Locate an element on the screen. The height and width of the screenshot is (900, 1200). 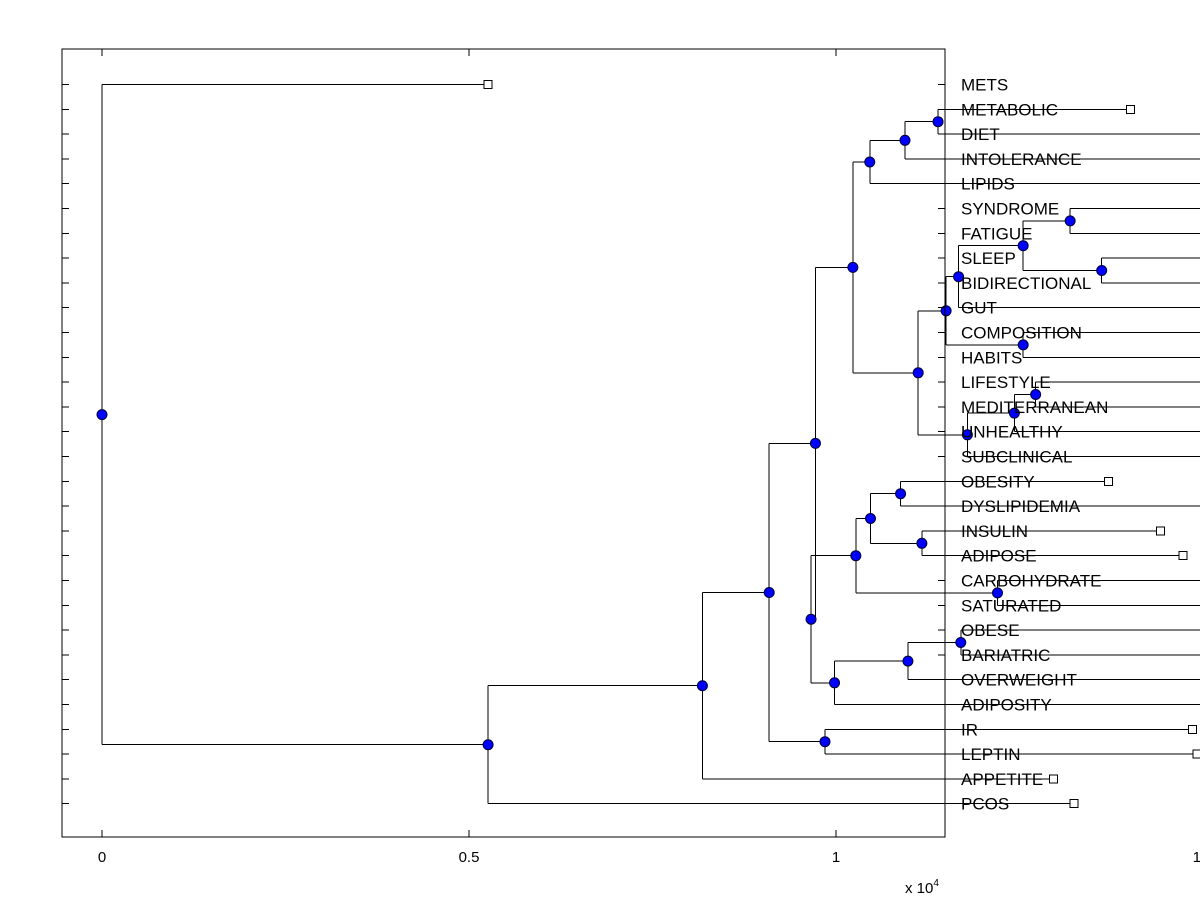
merge-node-n15 is located at coordinates (901, 494).